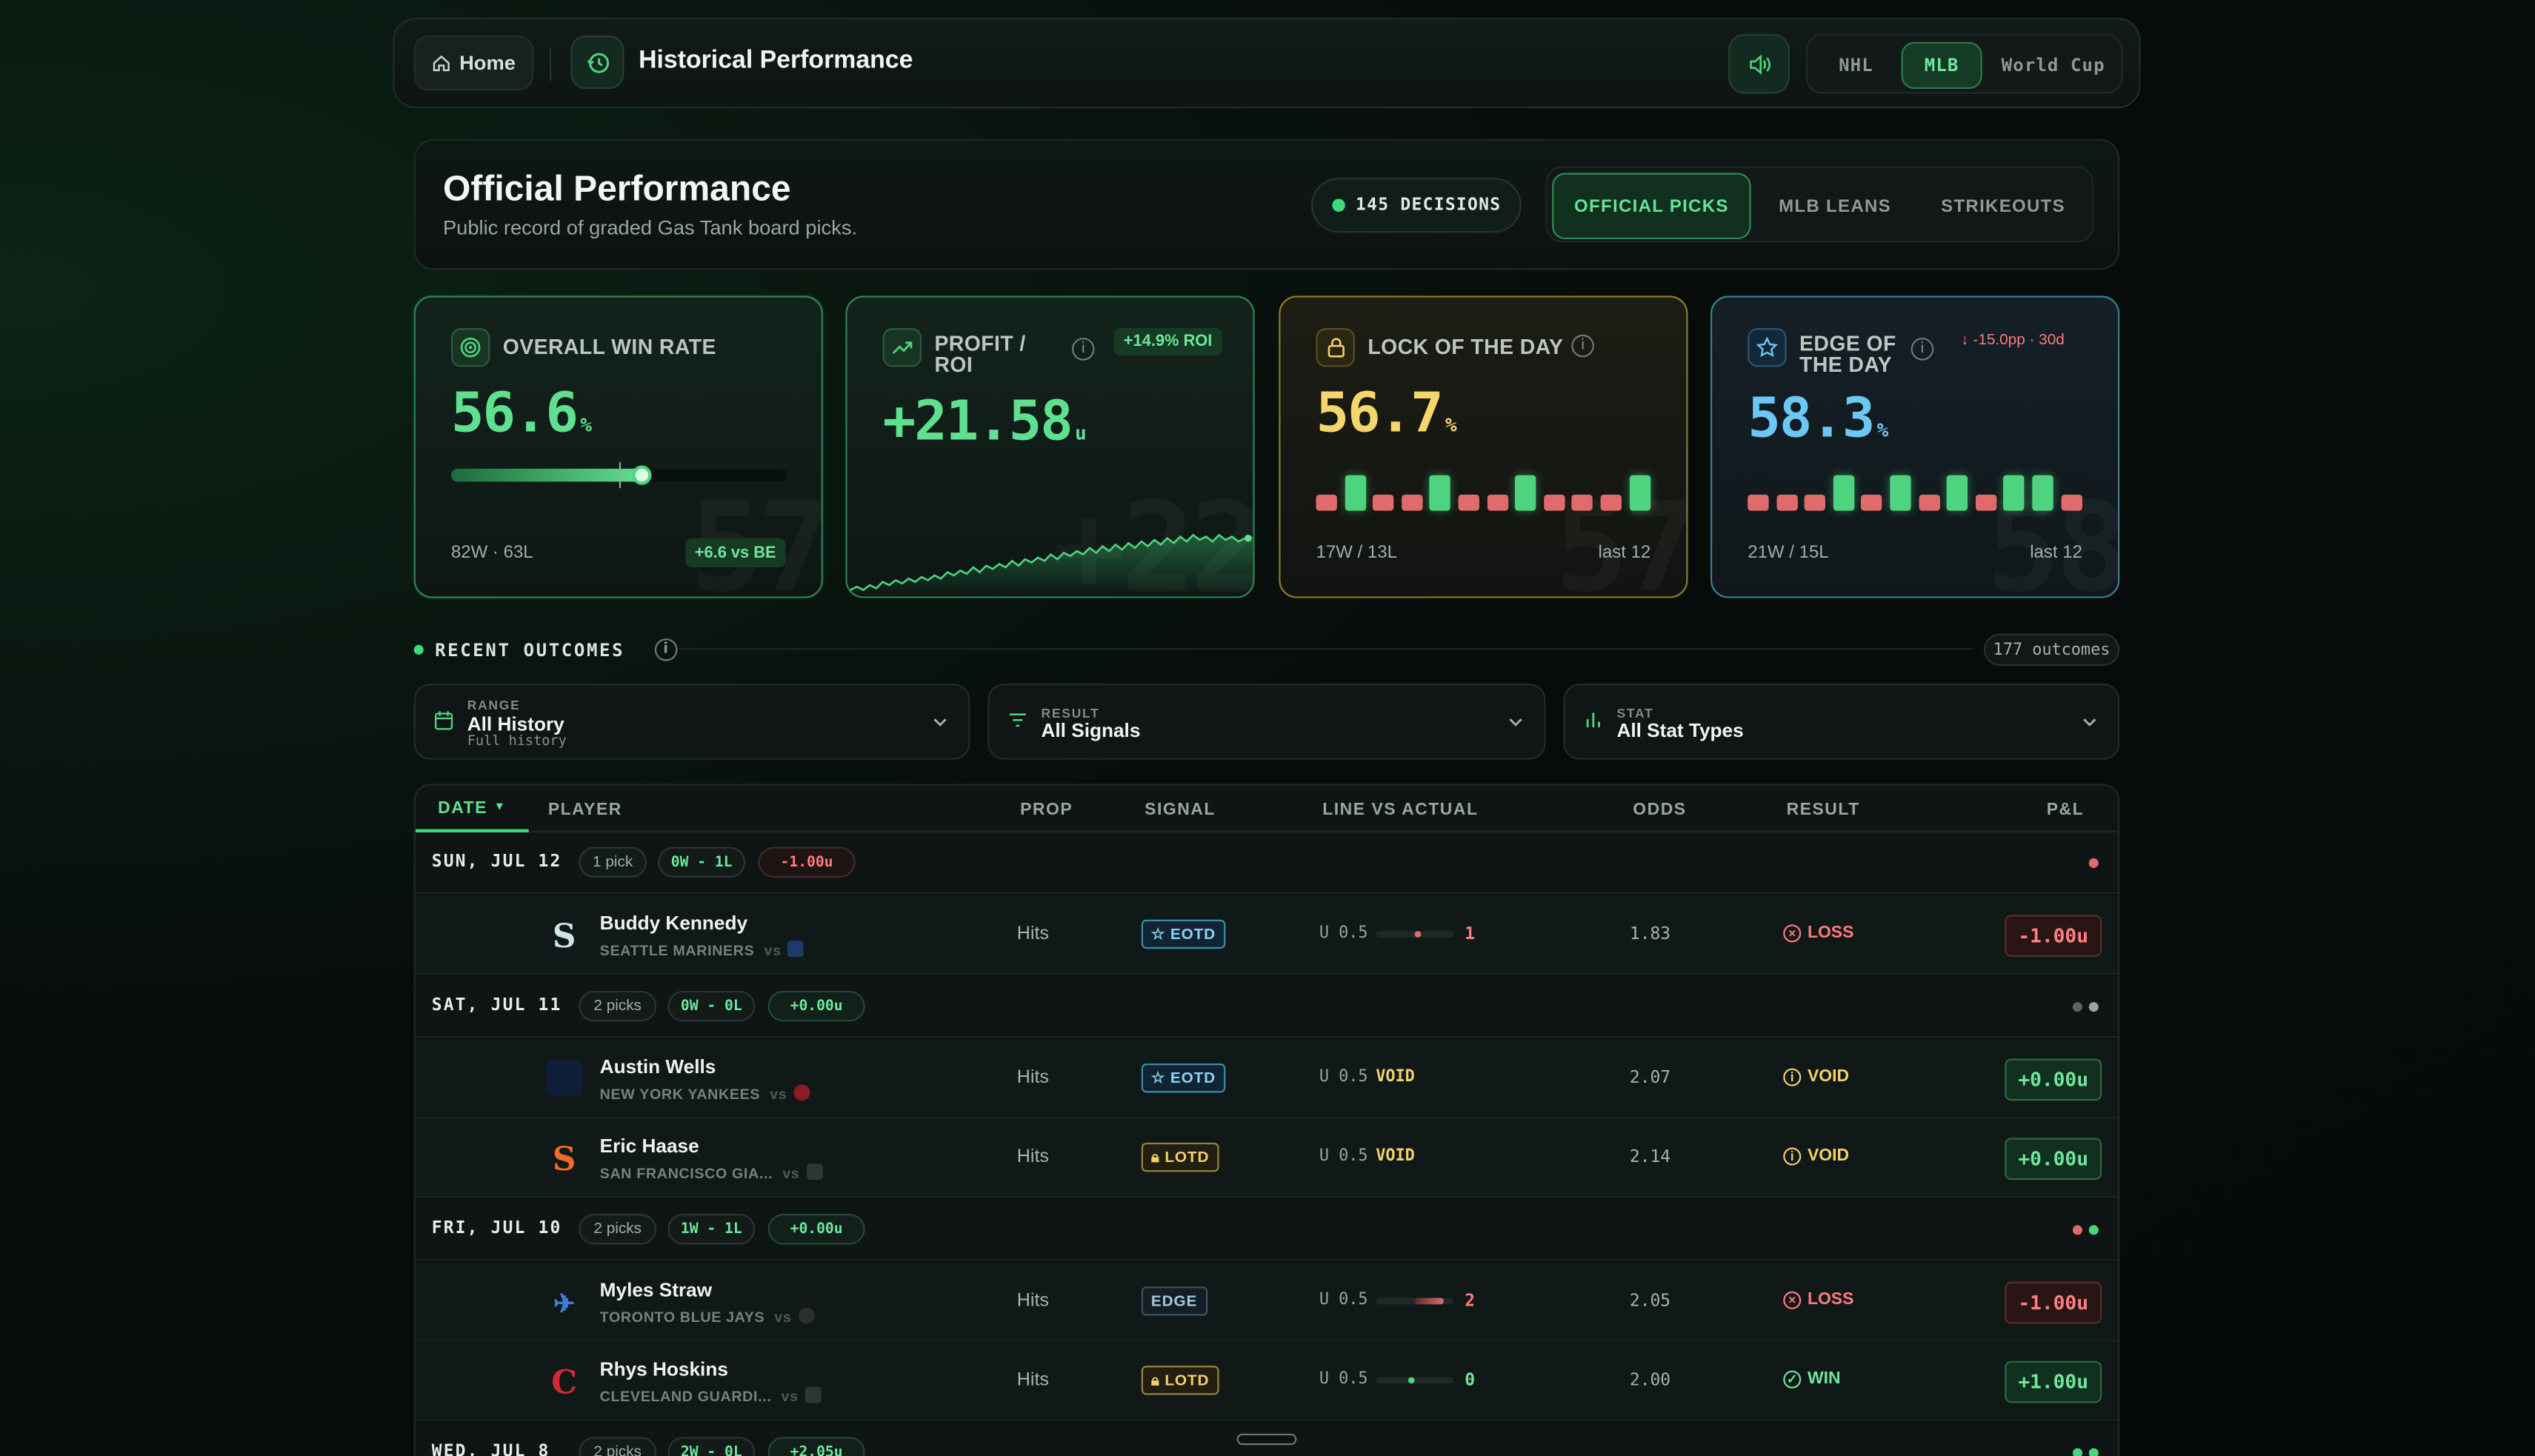 This screenshot has height=1456, width=2535. I want to click on sound-toggle-button, so click(1759, 63).